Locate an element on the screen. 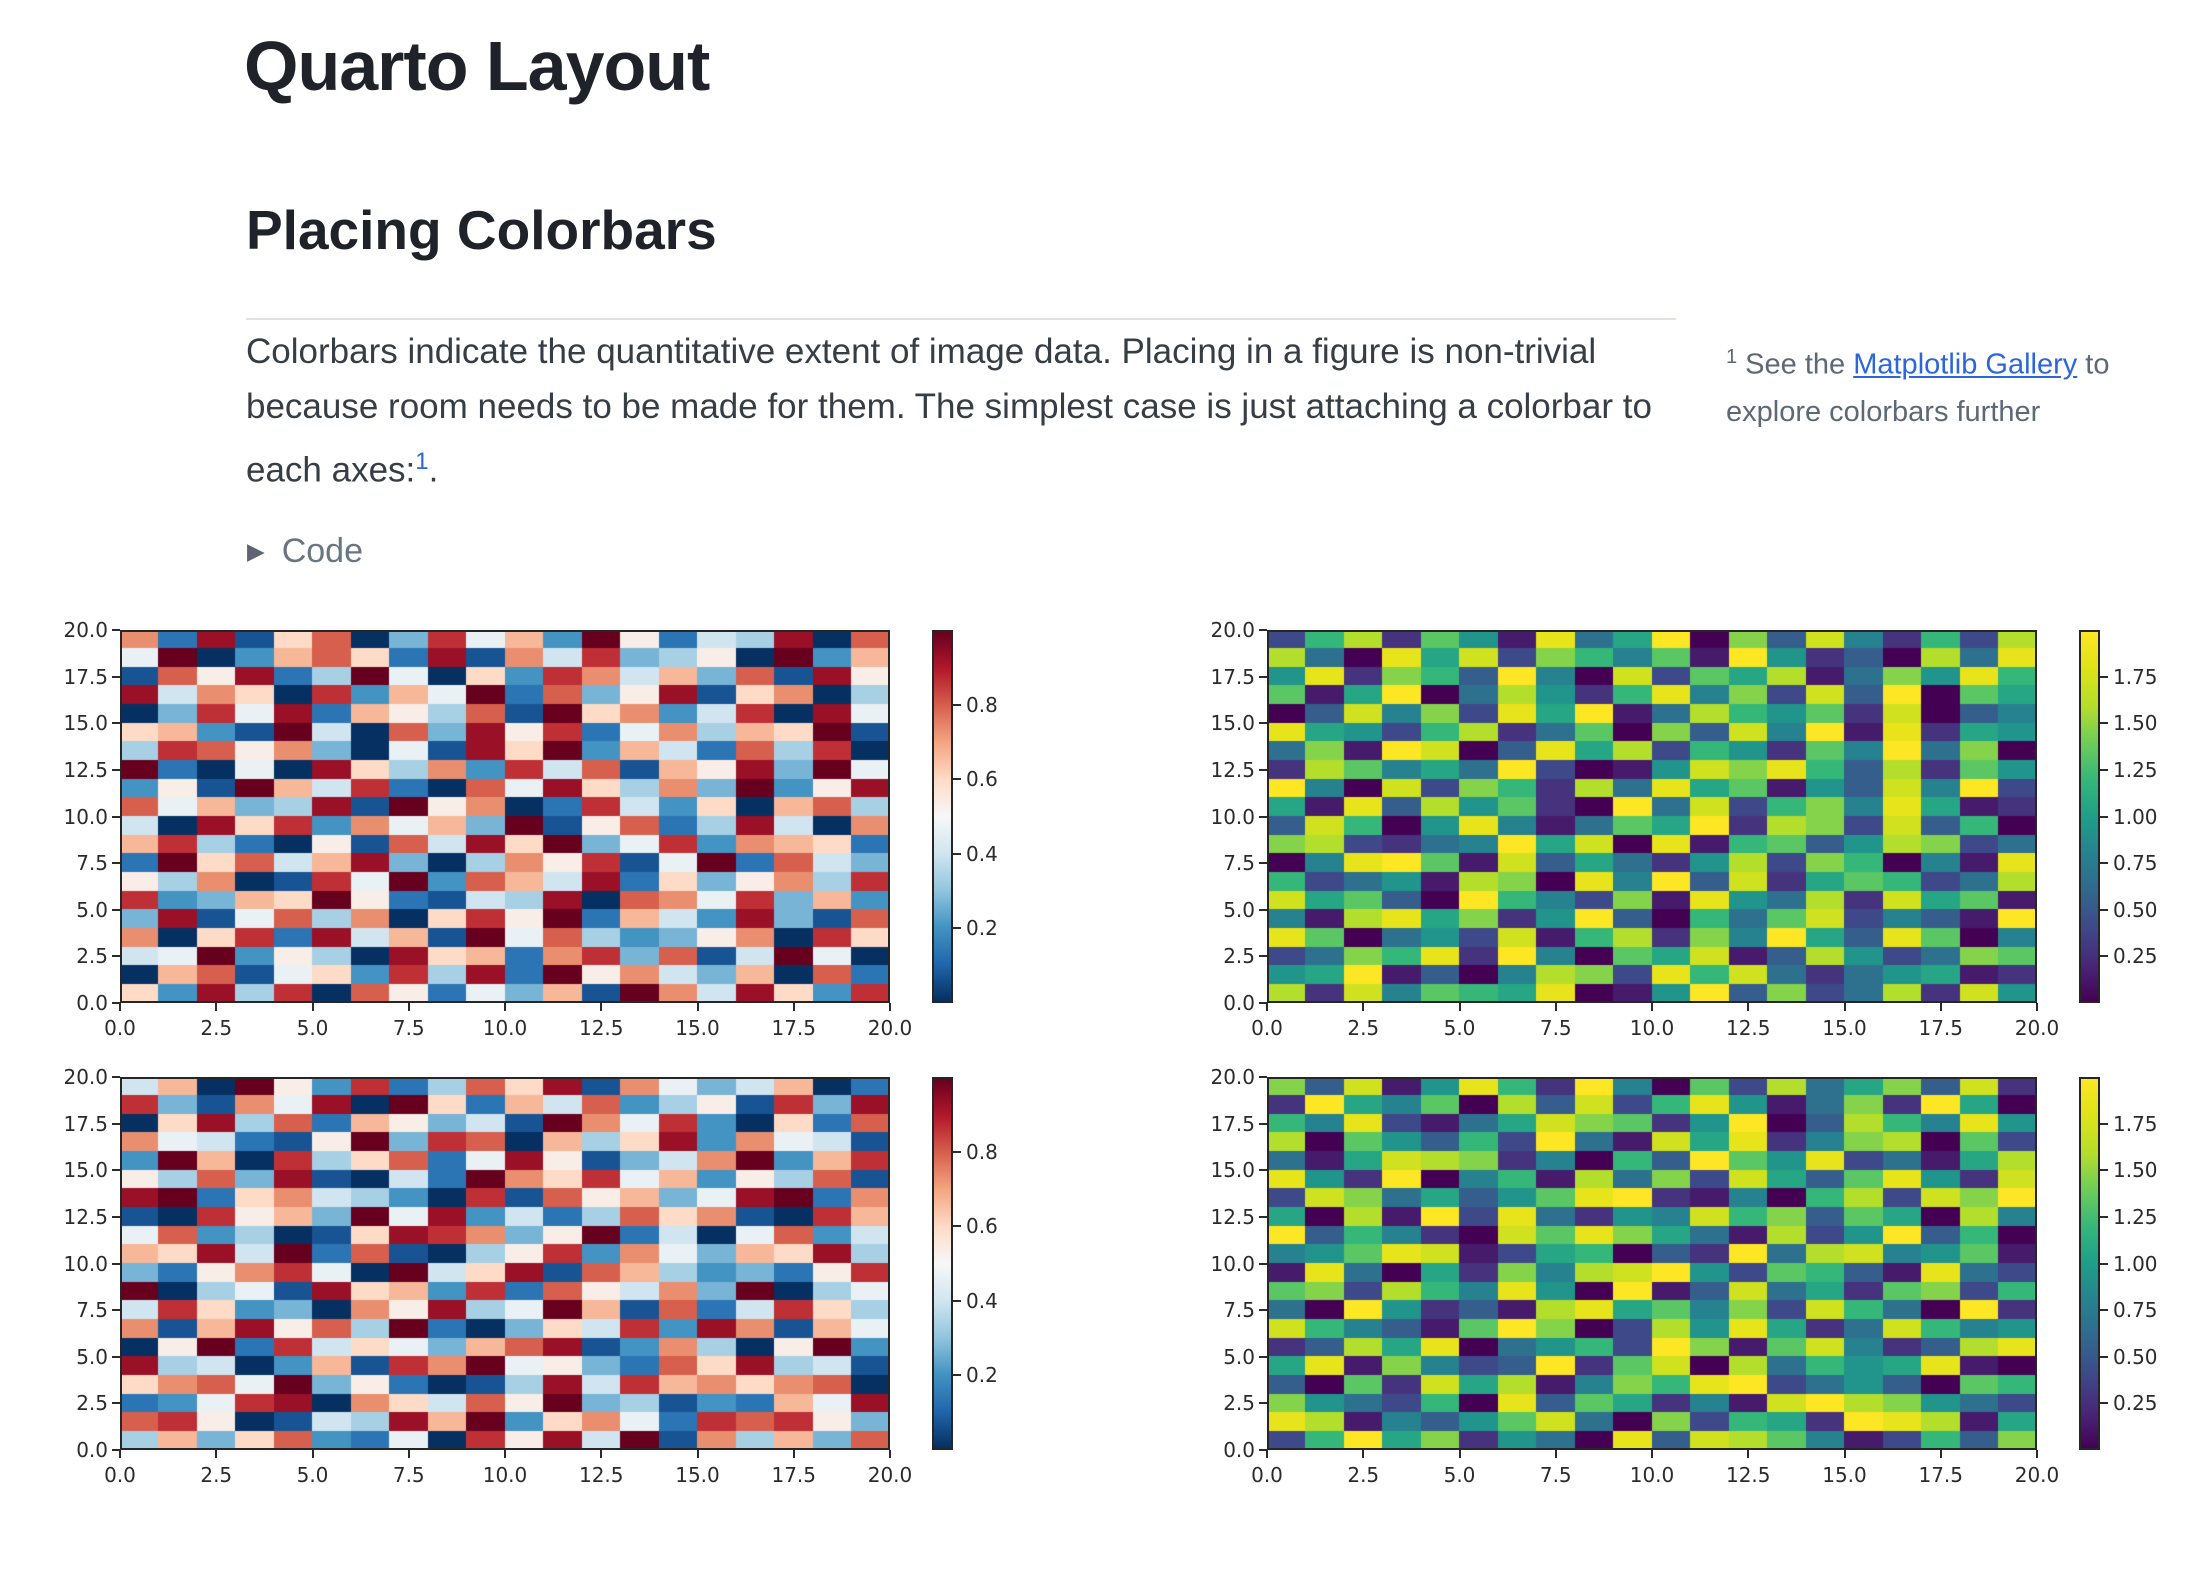 Image resolution: width=2212 pixels, height=1594 pixels. y-tick-label: 2.5 is located at coordinates (1239, 956).